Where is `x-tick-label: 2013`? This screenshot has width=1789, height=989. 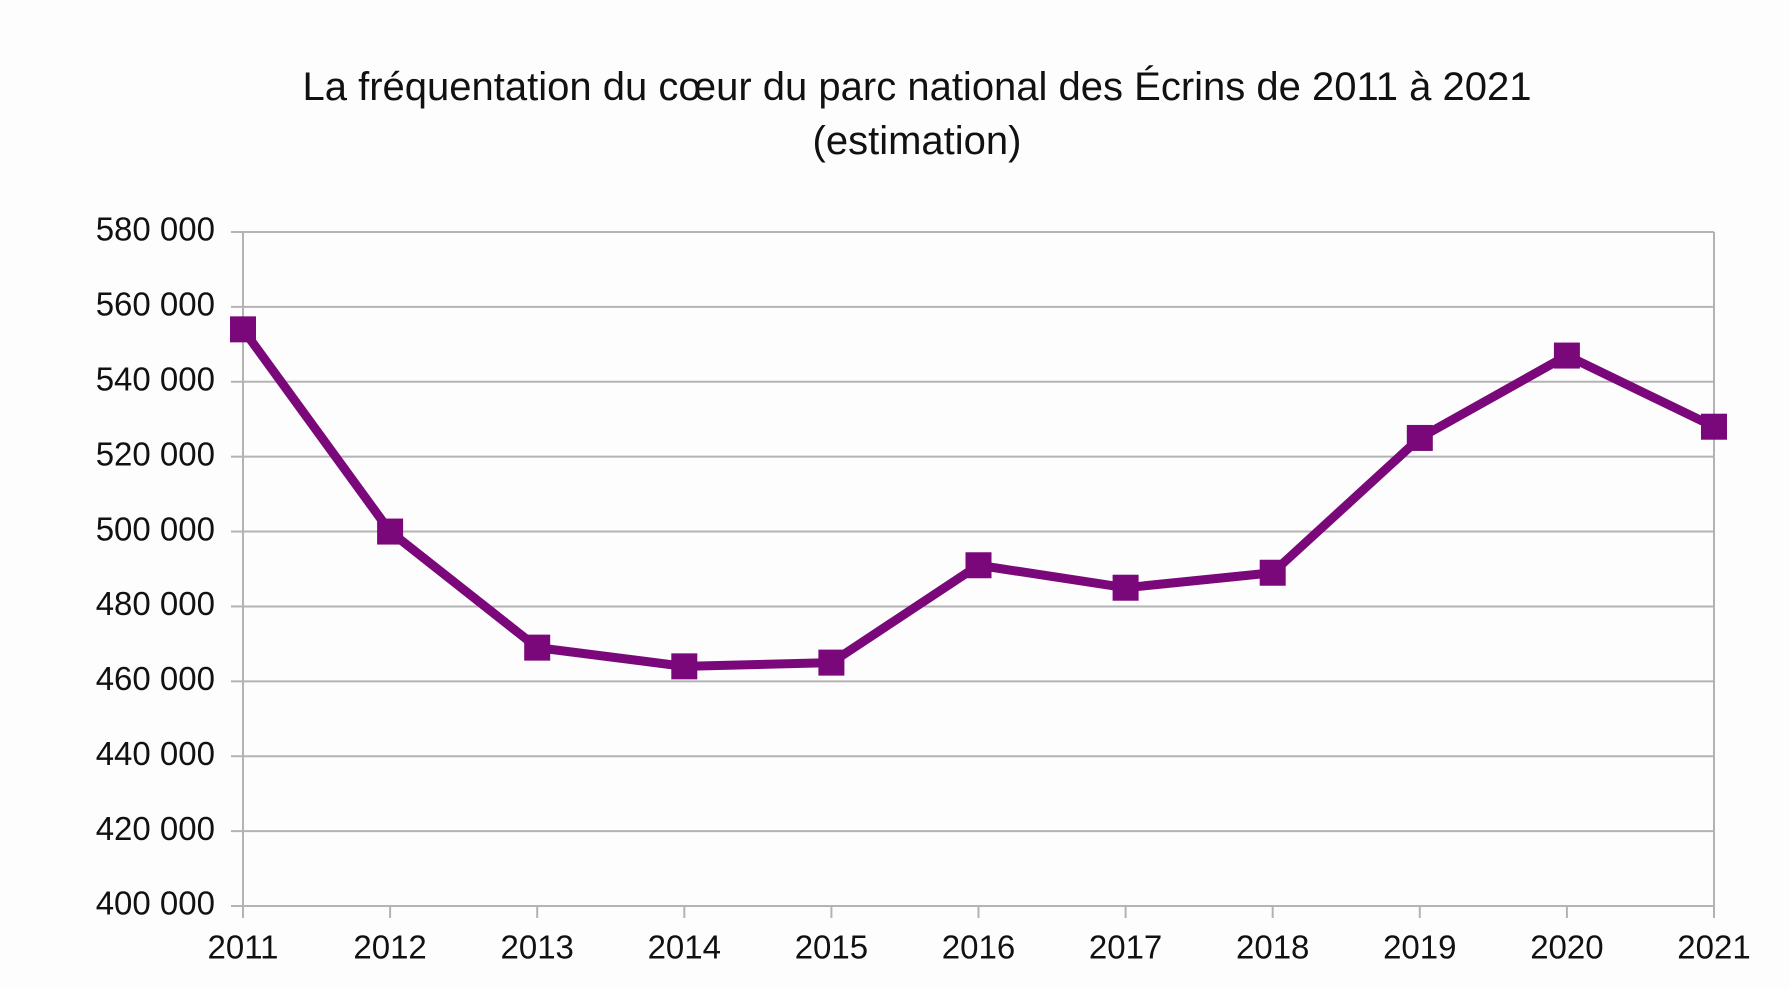
x-tick-label: 2013 is located at coordinates (536, 947).